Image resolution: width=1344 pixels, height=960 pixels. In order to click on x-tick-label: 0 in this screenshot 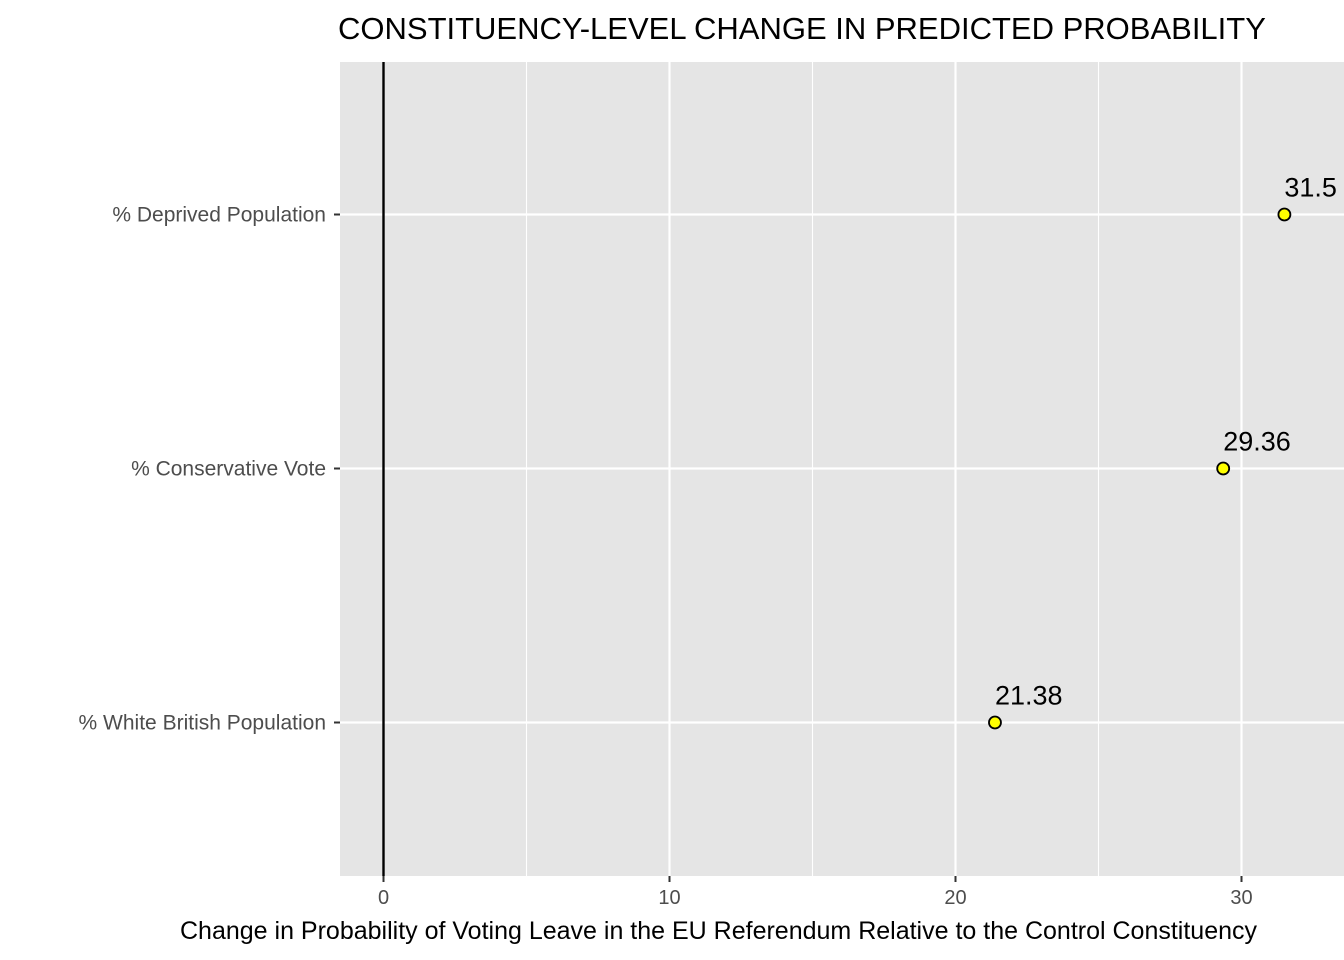, I will do `click(383, 898)`.